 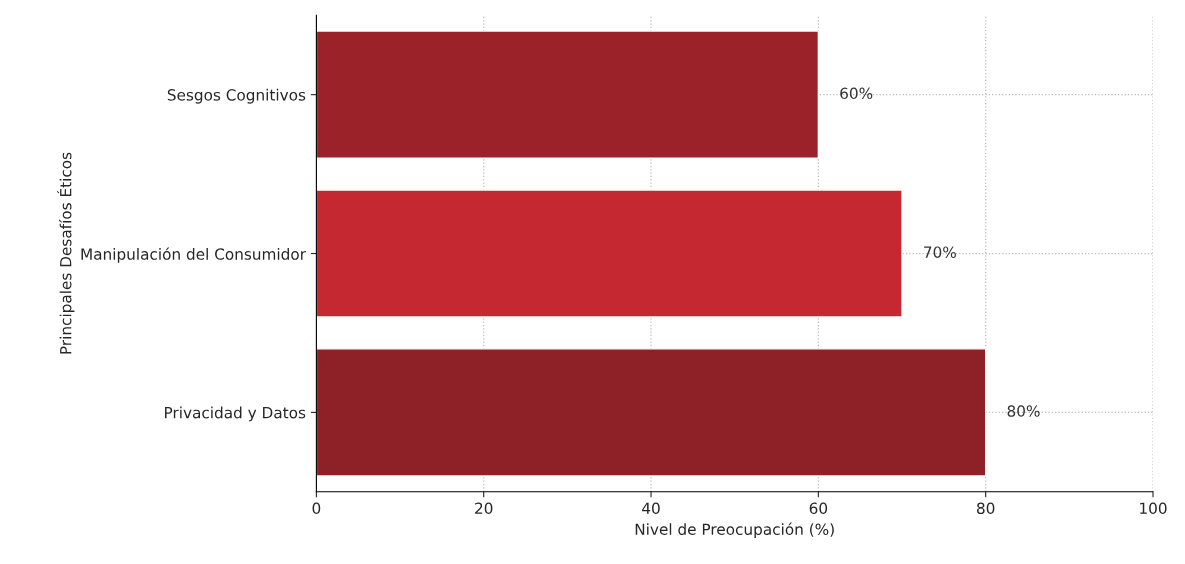 I want to click on x-tick-label: 0, so click(x=316, y=508).